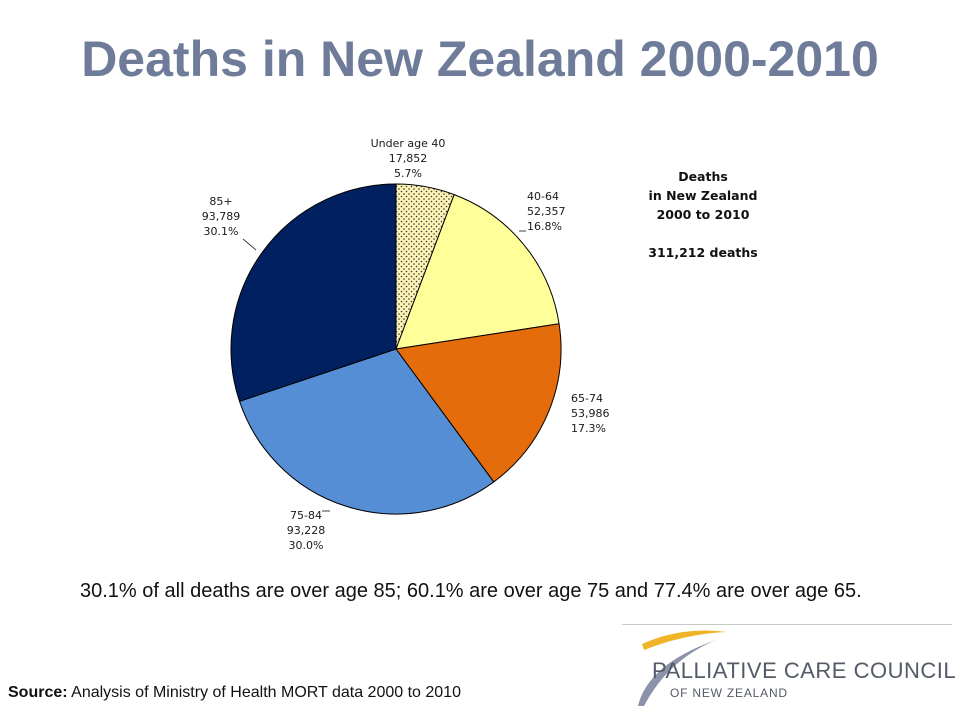 This screenshot has width=960, height=720. What do you see at coordinates (38, 692) in the screenshot?
I see `source-label: Source:` at bounding box center [38, 692].